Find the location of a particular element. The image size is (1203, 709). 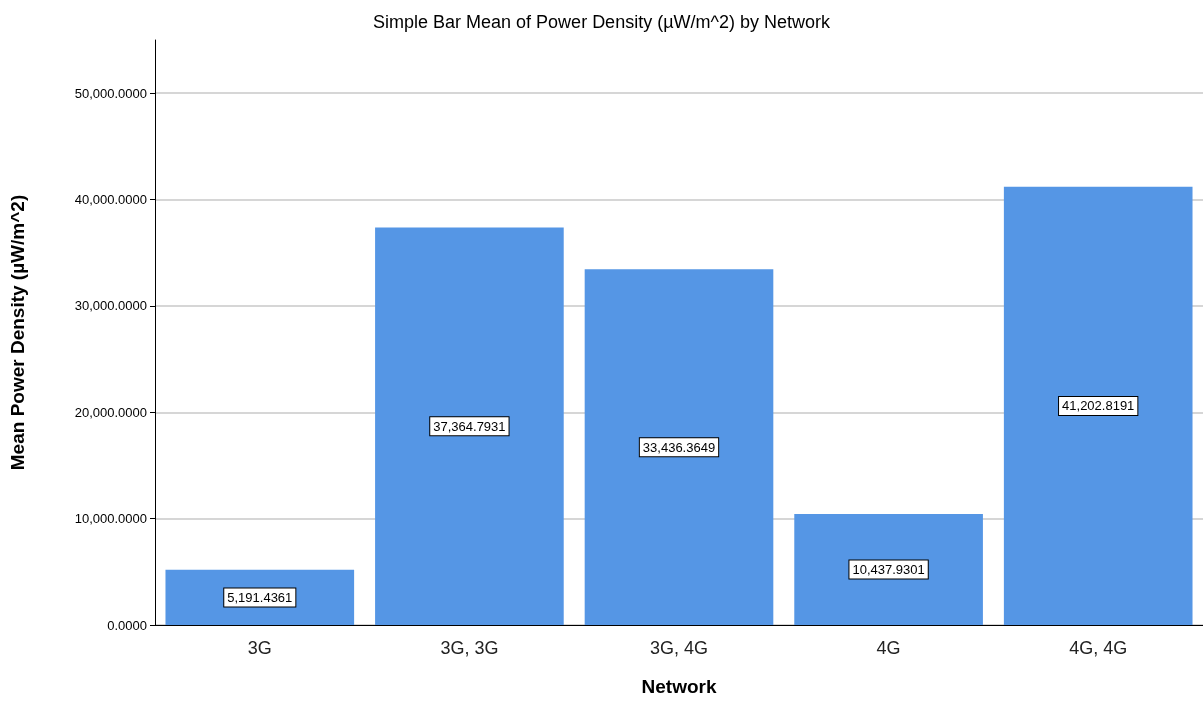

x-axis-title: Network is located at coordinates (679, 686).